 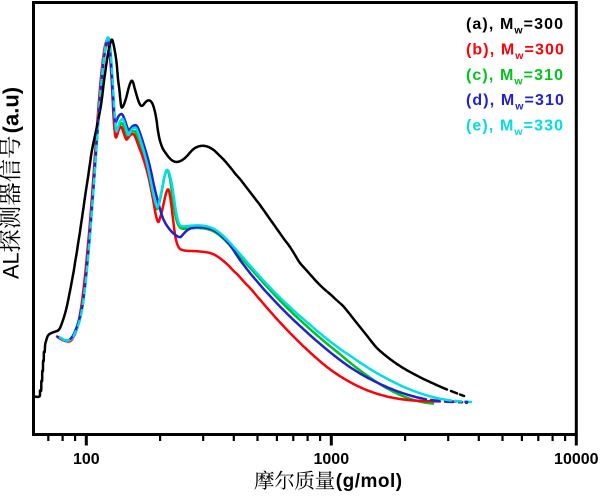 What do you see at coordinates (369, 481) in the screenshot?
I see `svg-text: (g/mol)` at bounding box center [369, 481].